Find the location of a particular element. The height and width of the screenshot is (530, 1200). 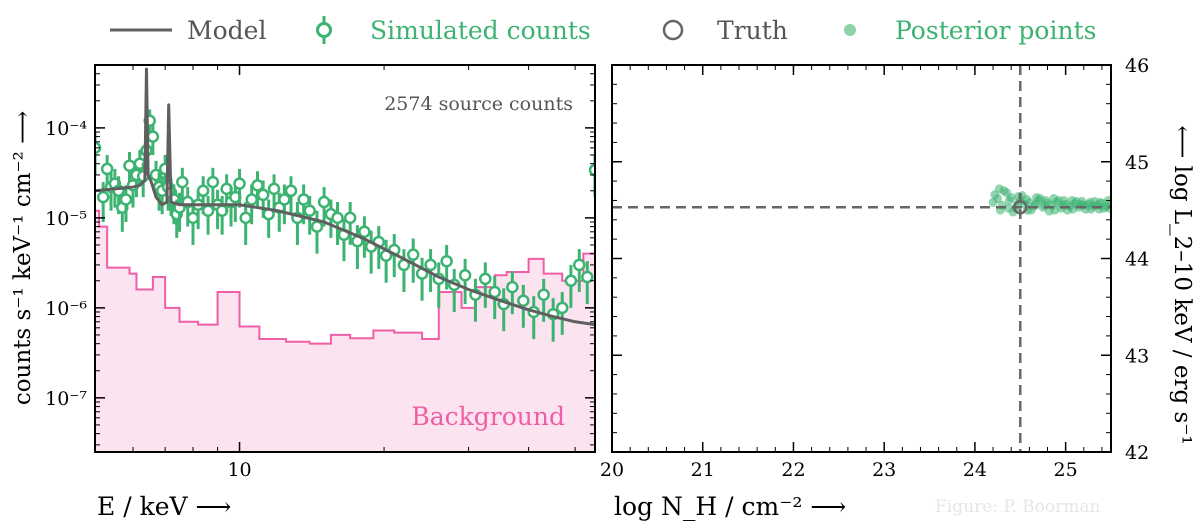

background-step-line is located at coordinates (345, 277).